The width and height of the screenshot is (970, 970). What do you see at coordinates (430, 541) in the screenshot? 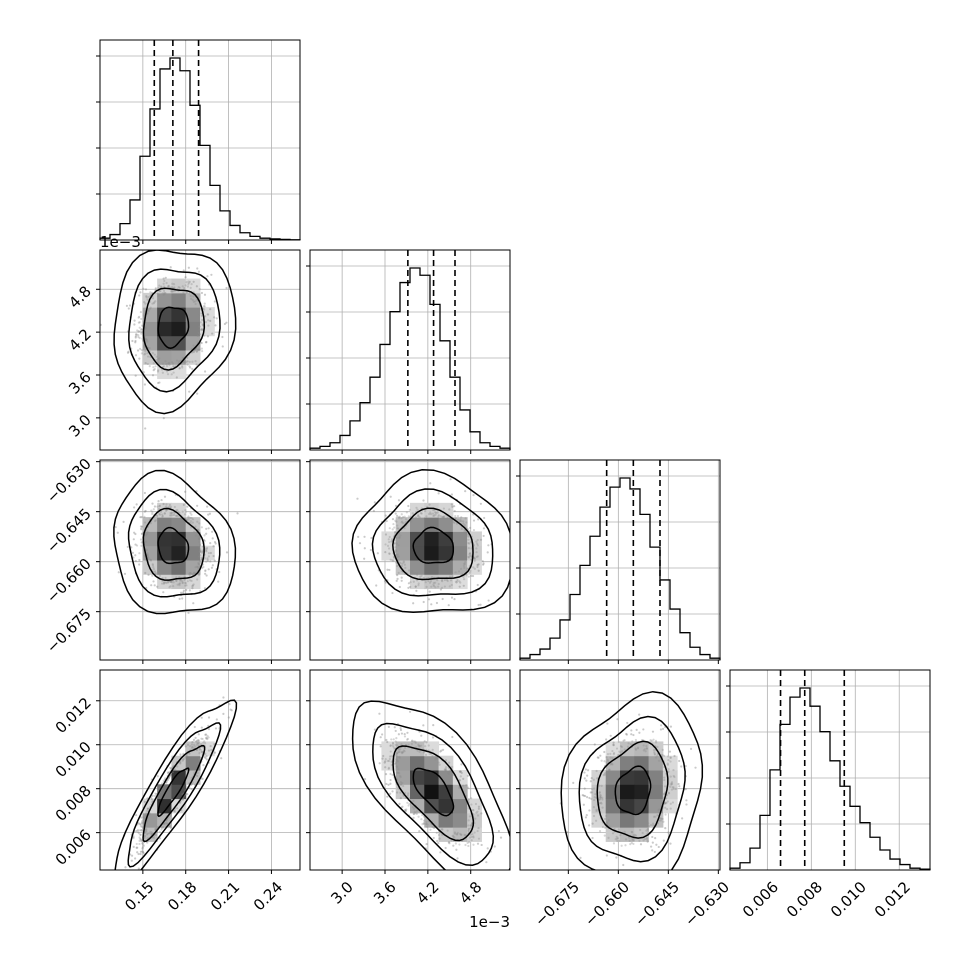
I see `contour-line` at bounding box center [430, 541].